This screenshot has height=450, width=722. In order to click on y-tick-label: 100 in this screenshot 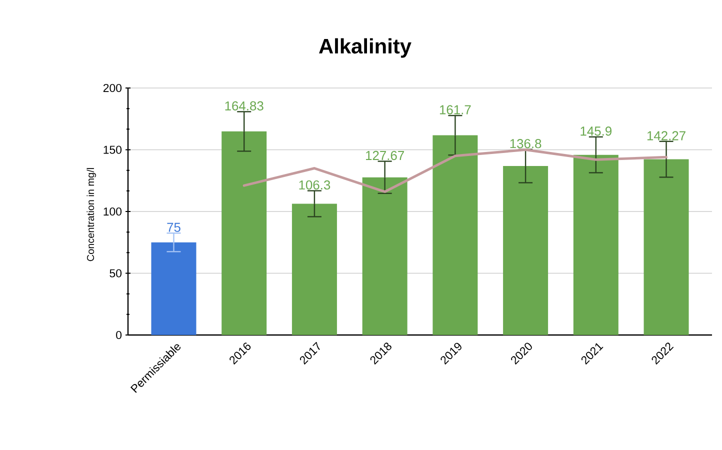, I will do `click(113, 211)`.